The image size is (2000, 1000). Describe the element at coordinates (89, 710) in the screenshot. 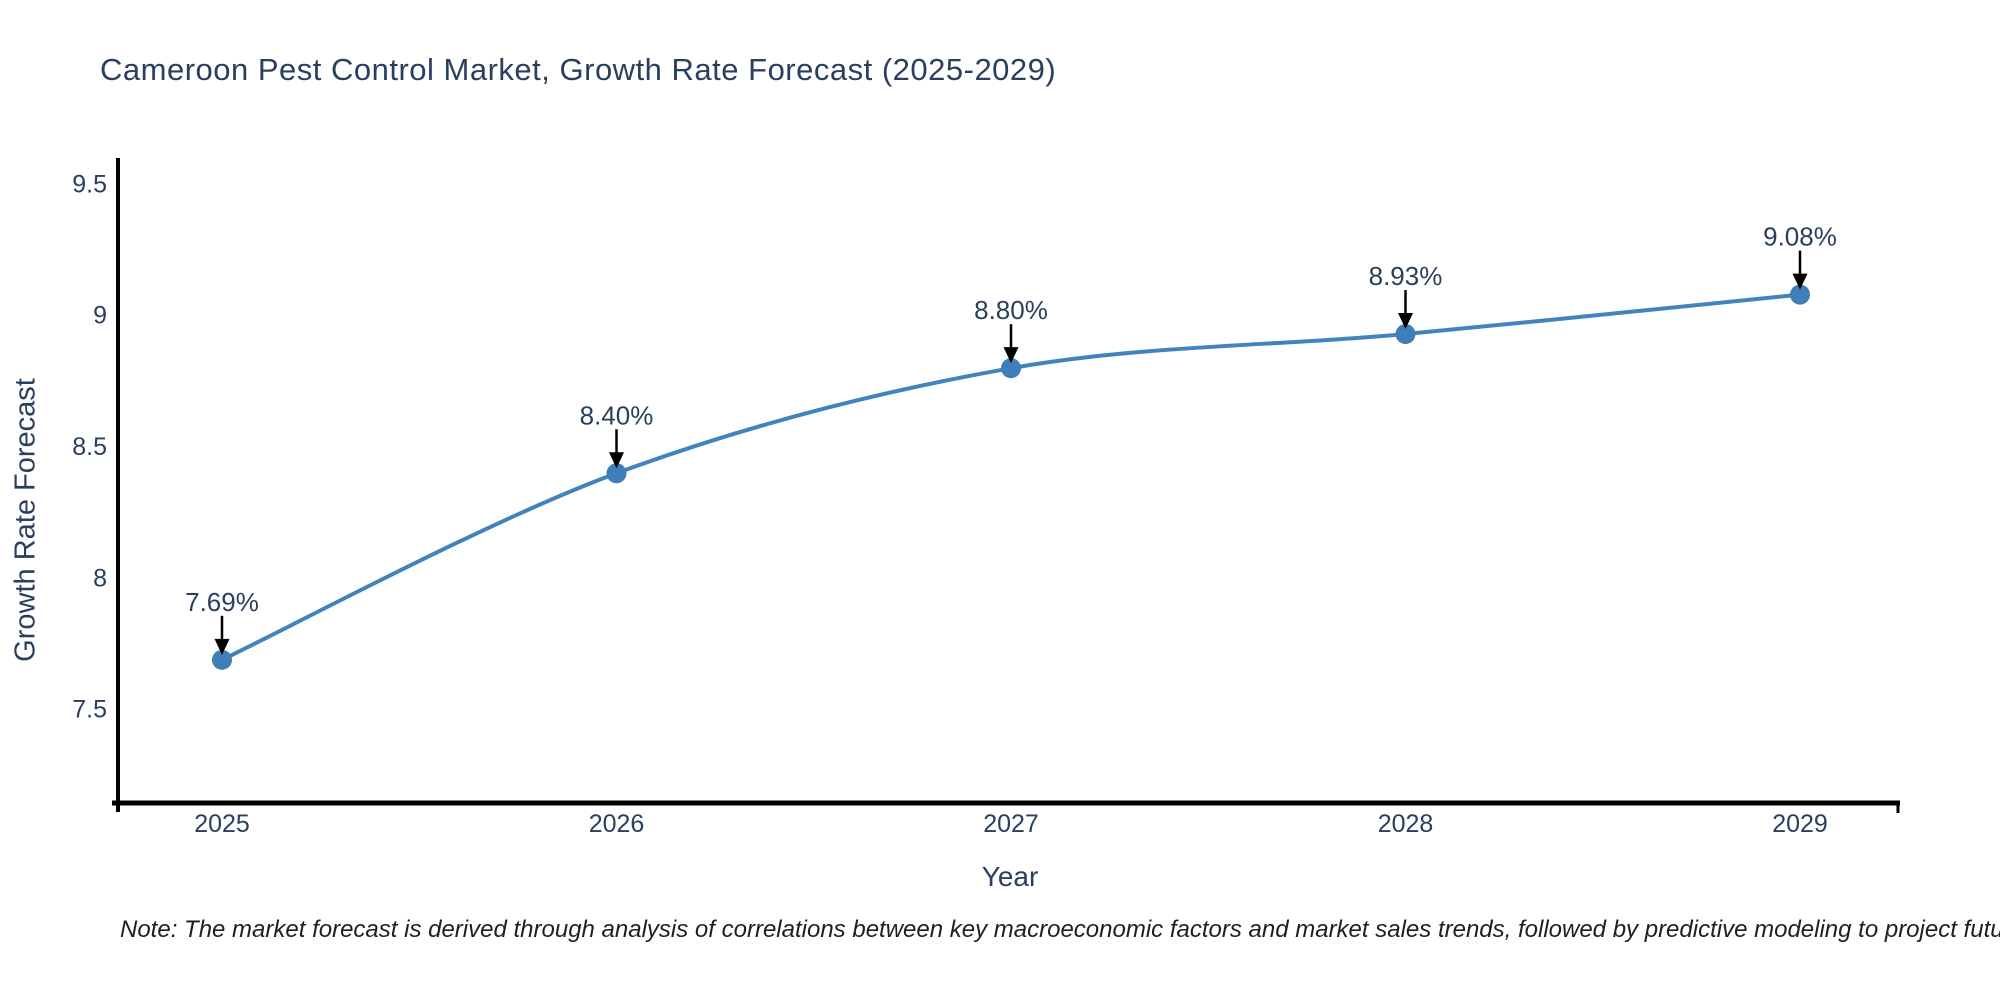

I see `y-tick-label: 7.5` at that location.